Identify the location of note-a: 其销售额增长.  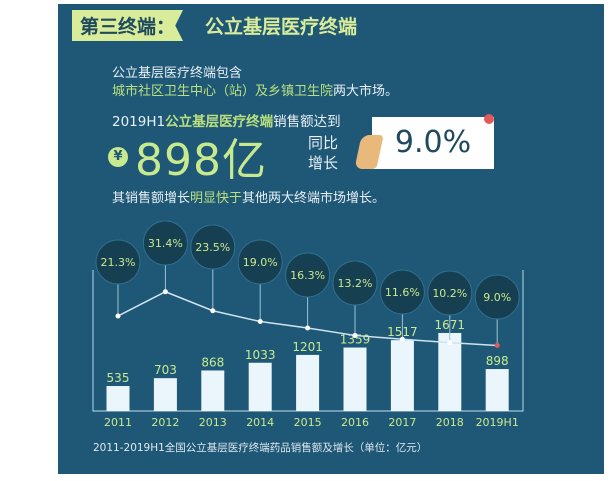
(151, 198).